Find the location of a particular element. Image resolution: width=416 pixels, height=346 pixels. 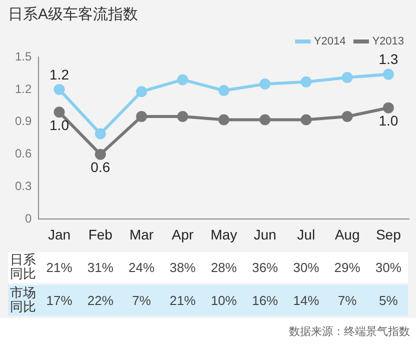

text: 10% is located at coordinates (223, 300).